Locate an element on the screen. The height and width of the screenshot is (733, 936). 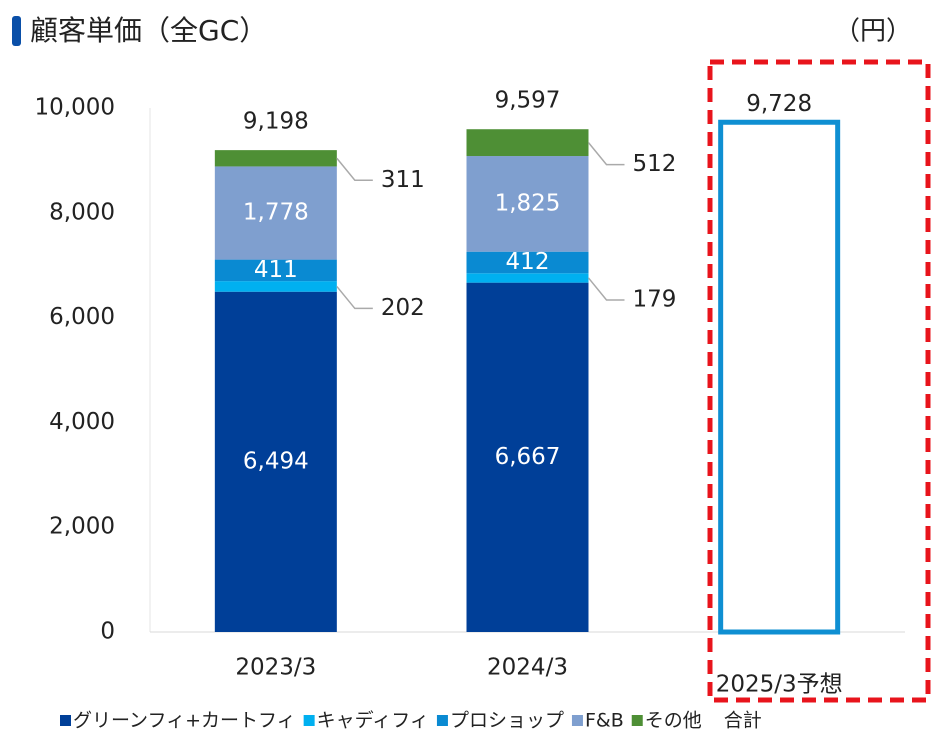
total-bar is located at coordinates (779, 377).